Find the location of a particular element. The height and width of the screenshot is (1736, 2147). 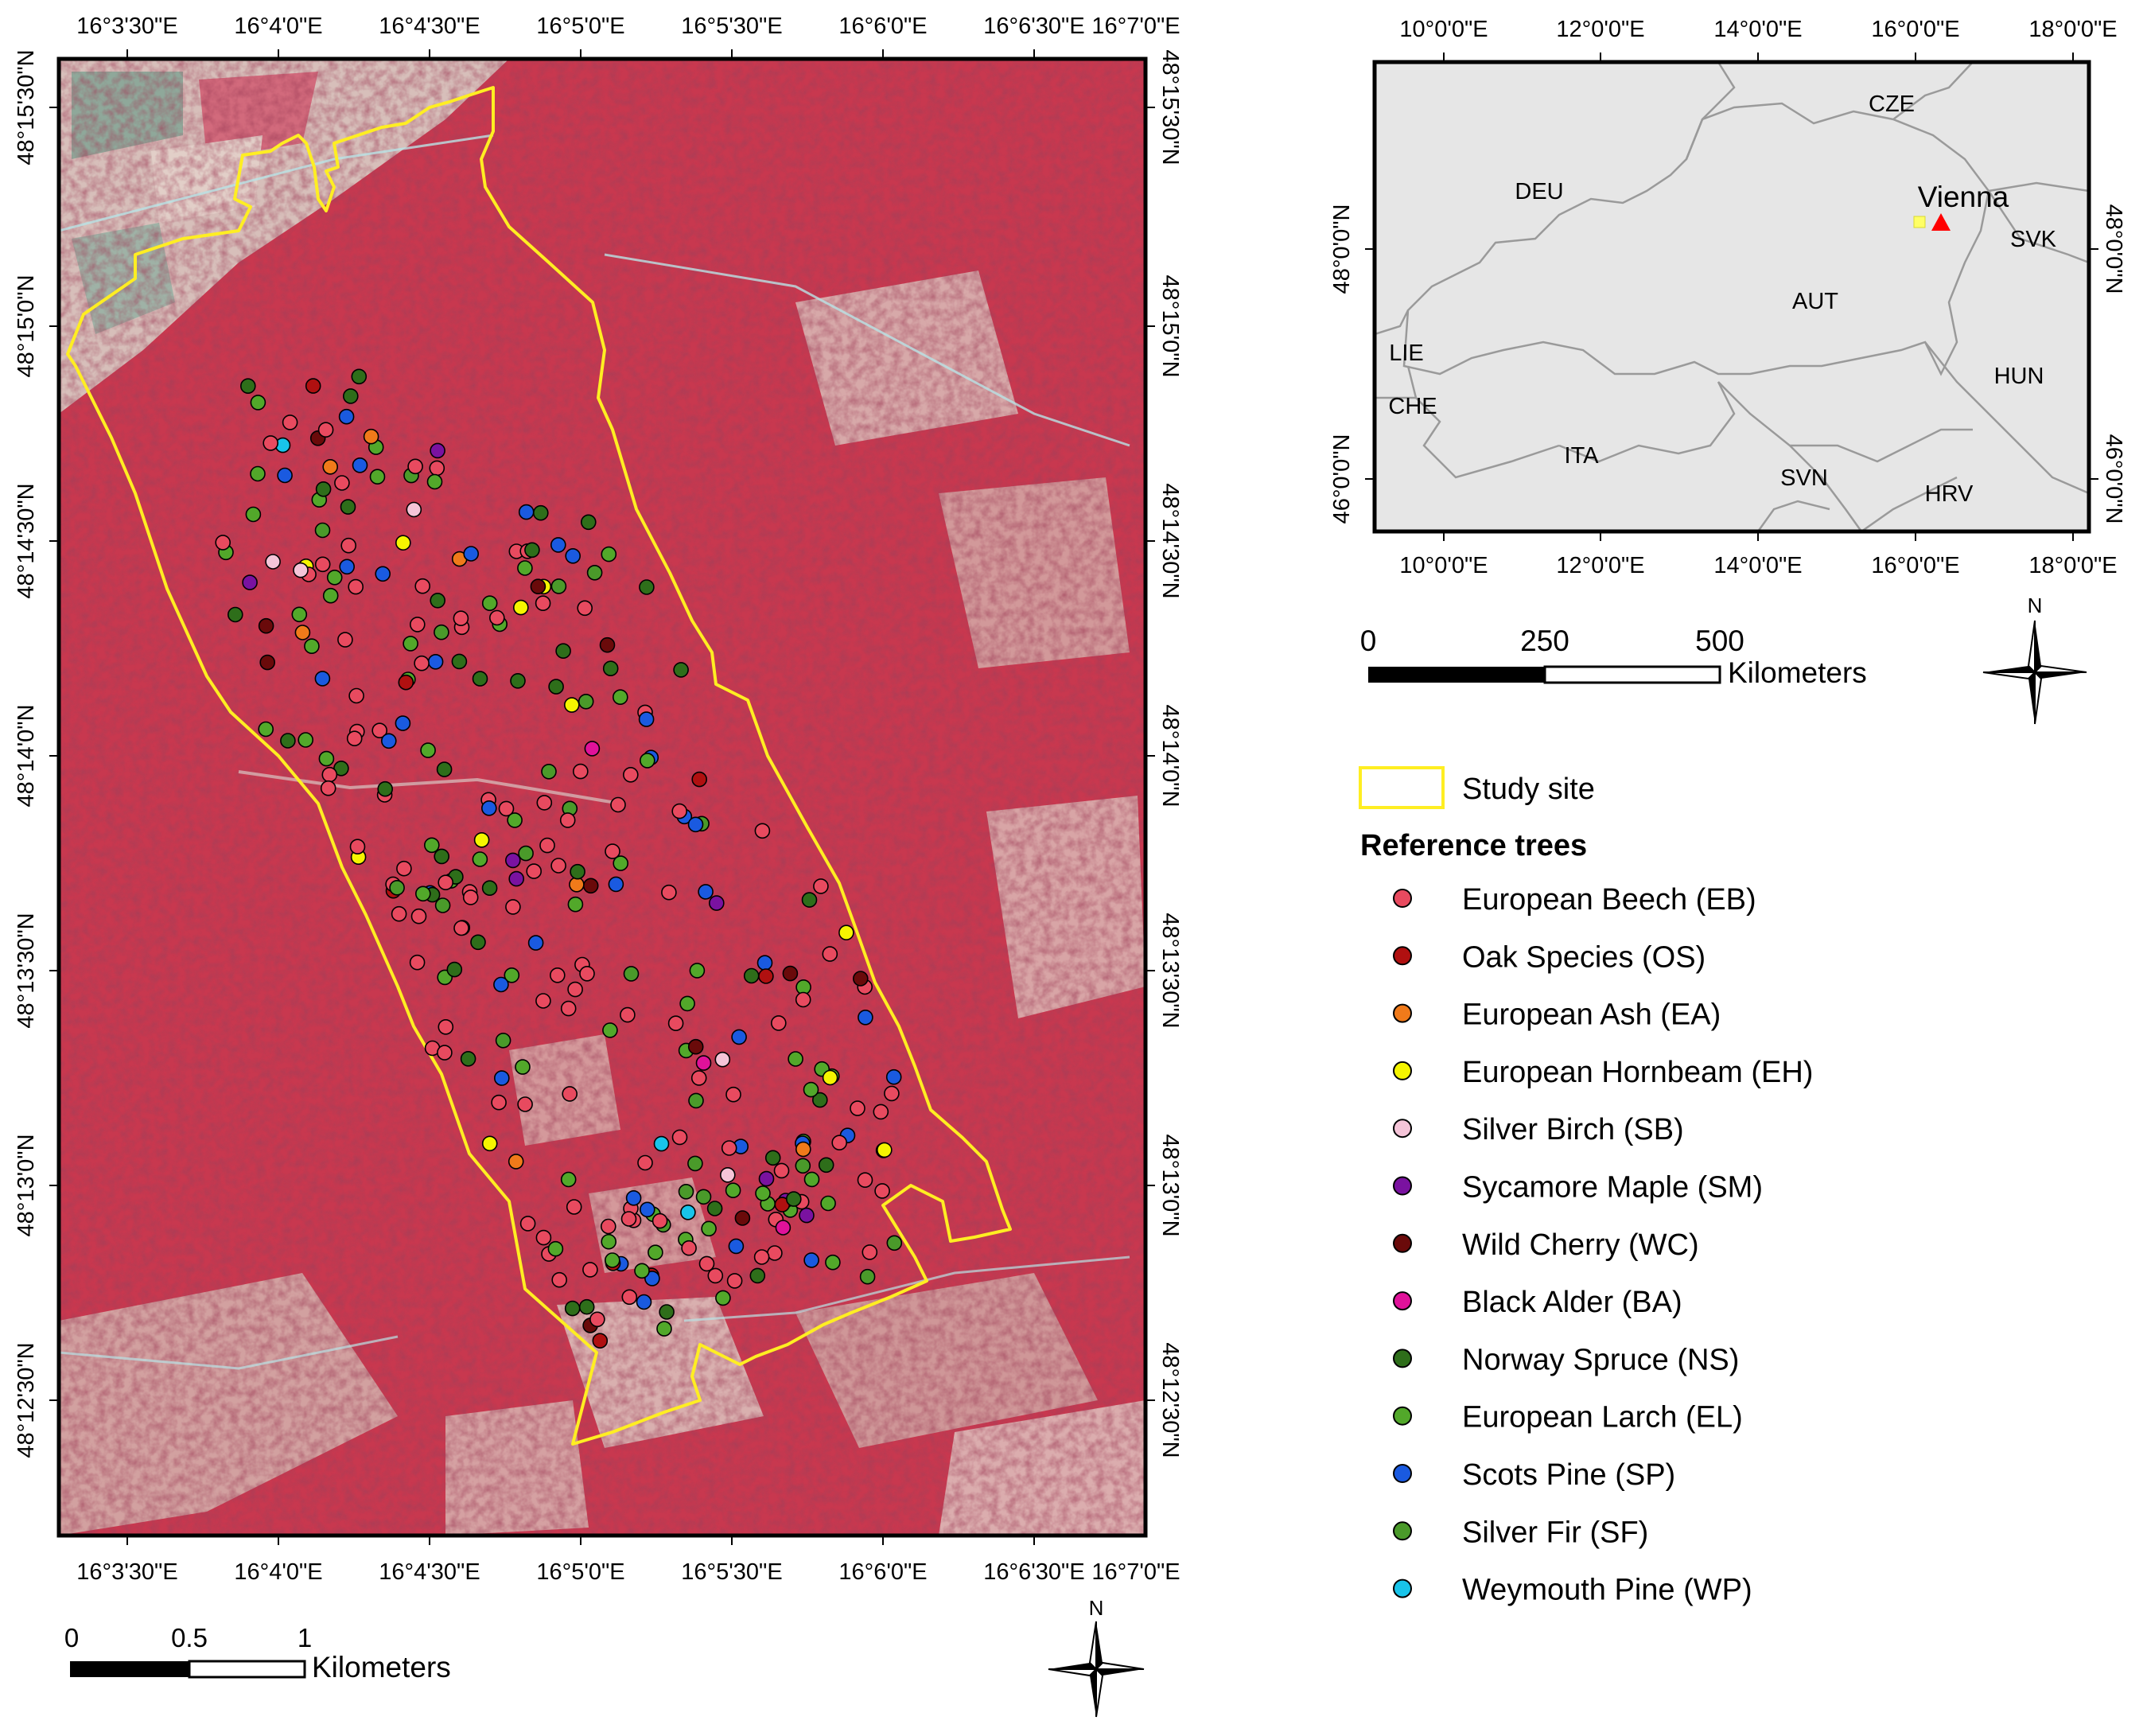

legend-label: European Beech (EB) is located at coordinates (1609, 900).